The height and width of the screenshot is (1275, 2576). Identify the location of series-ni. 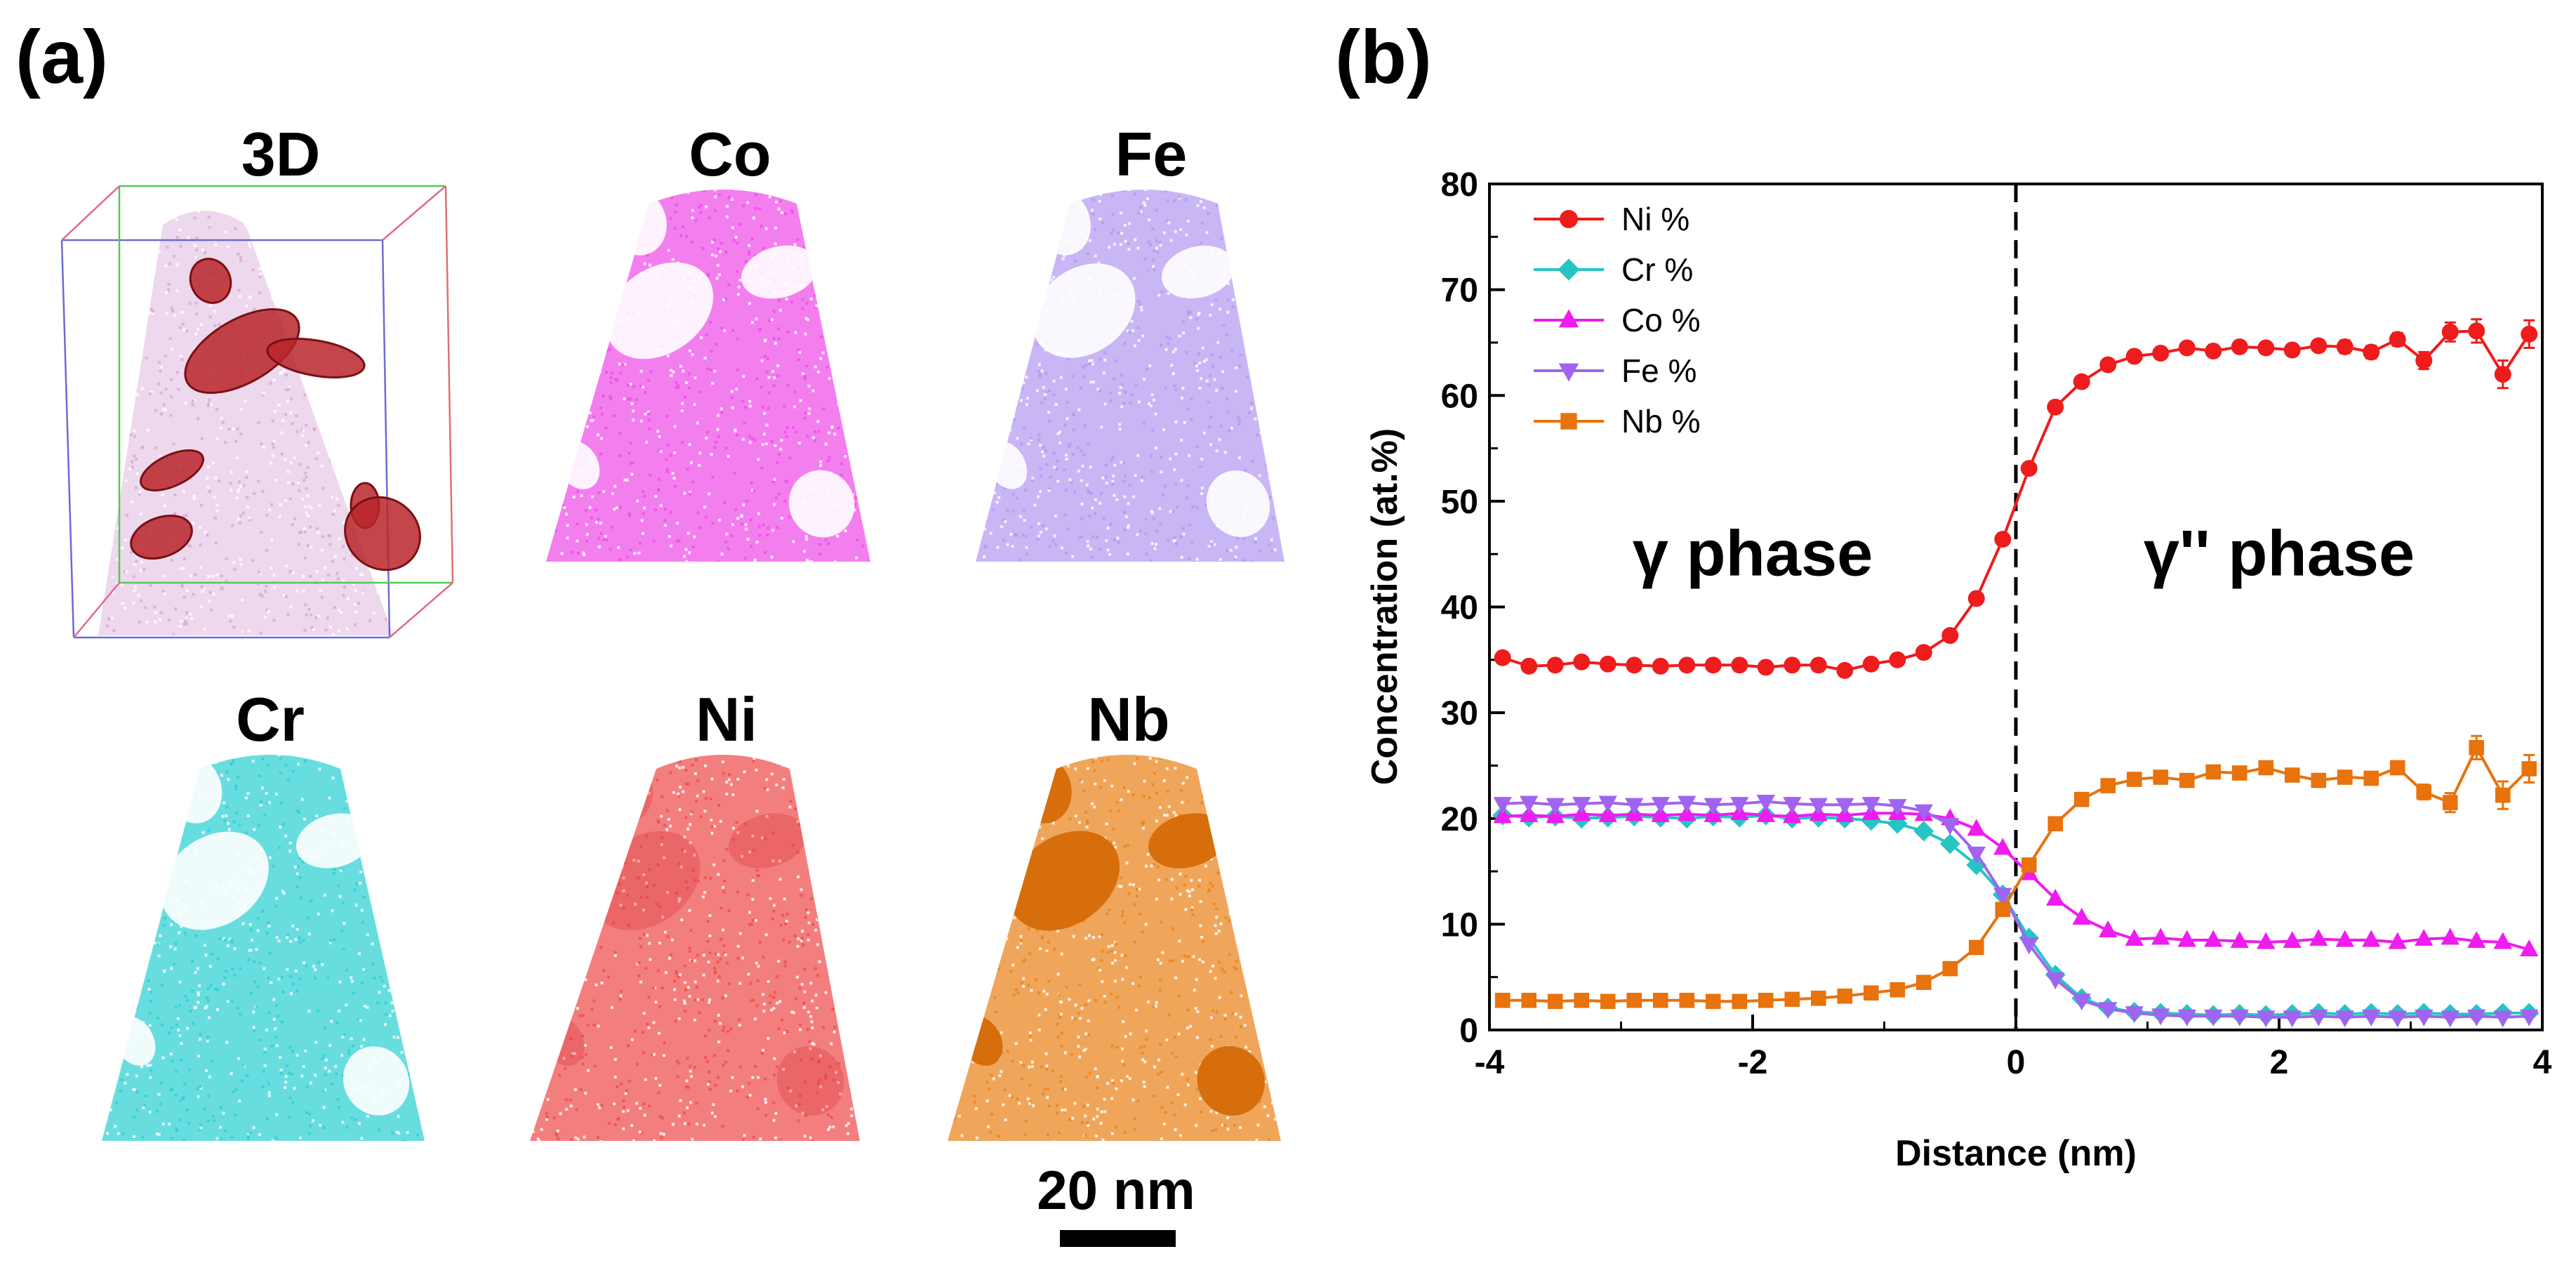
(2016, 498).